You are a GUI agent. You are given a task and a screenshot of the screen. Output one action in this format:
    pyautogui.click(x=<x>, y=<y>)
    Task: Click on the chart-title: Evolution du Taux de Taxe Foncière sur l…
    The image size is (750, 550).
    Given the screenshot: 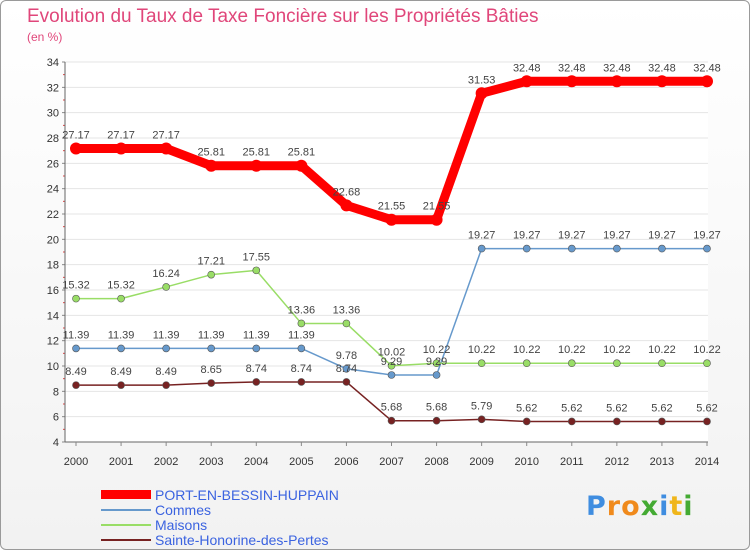 What is the action you would take?
    pyautogui.click(x=283, y=16)
    